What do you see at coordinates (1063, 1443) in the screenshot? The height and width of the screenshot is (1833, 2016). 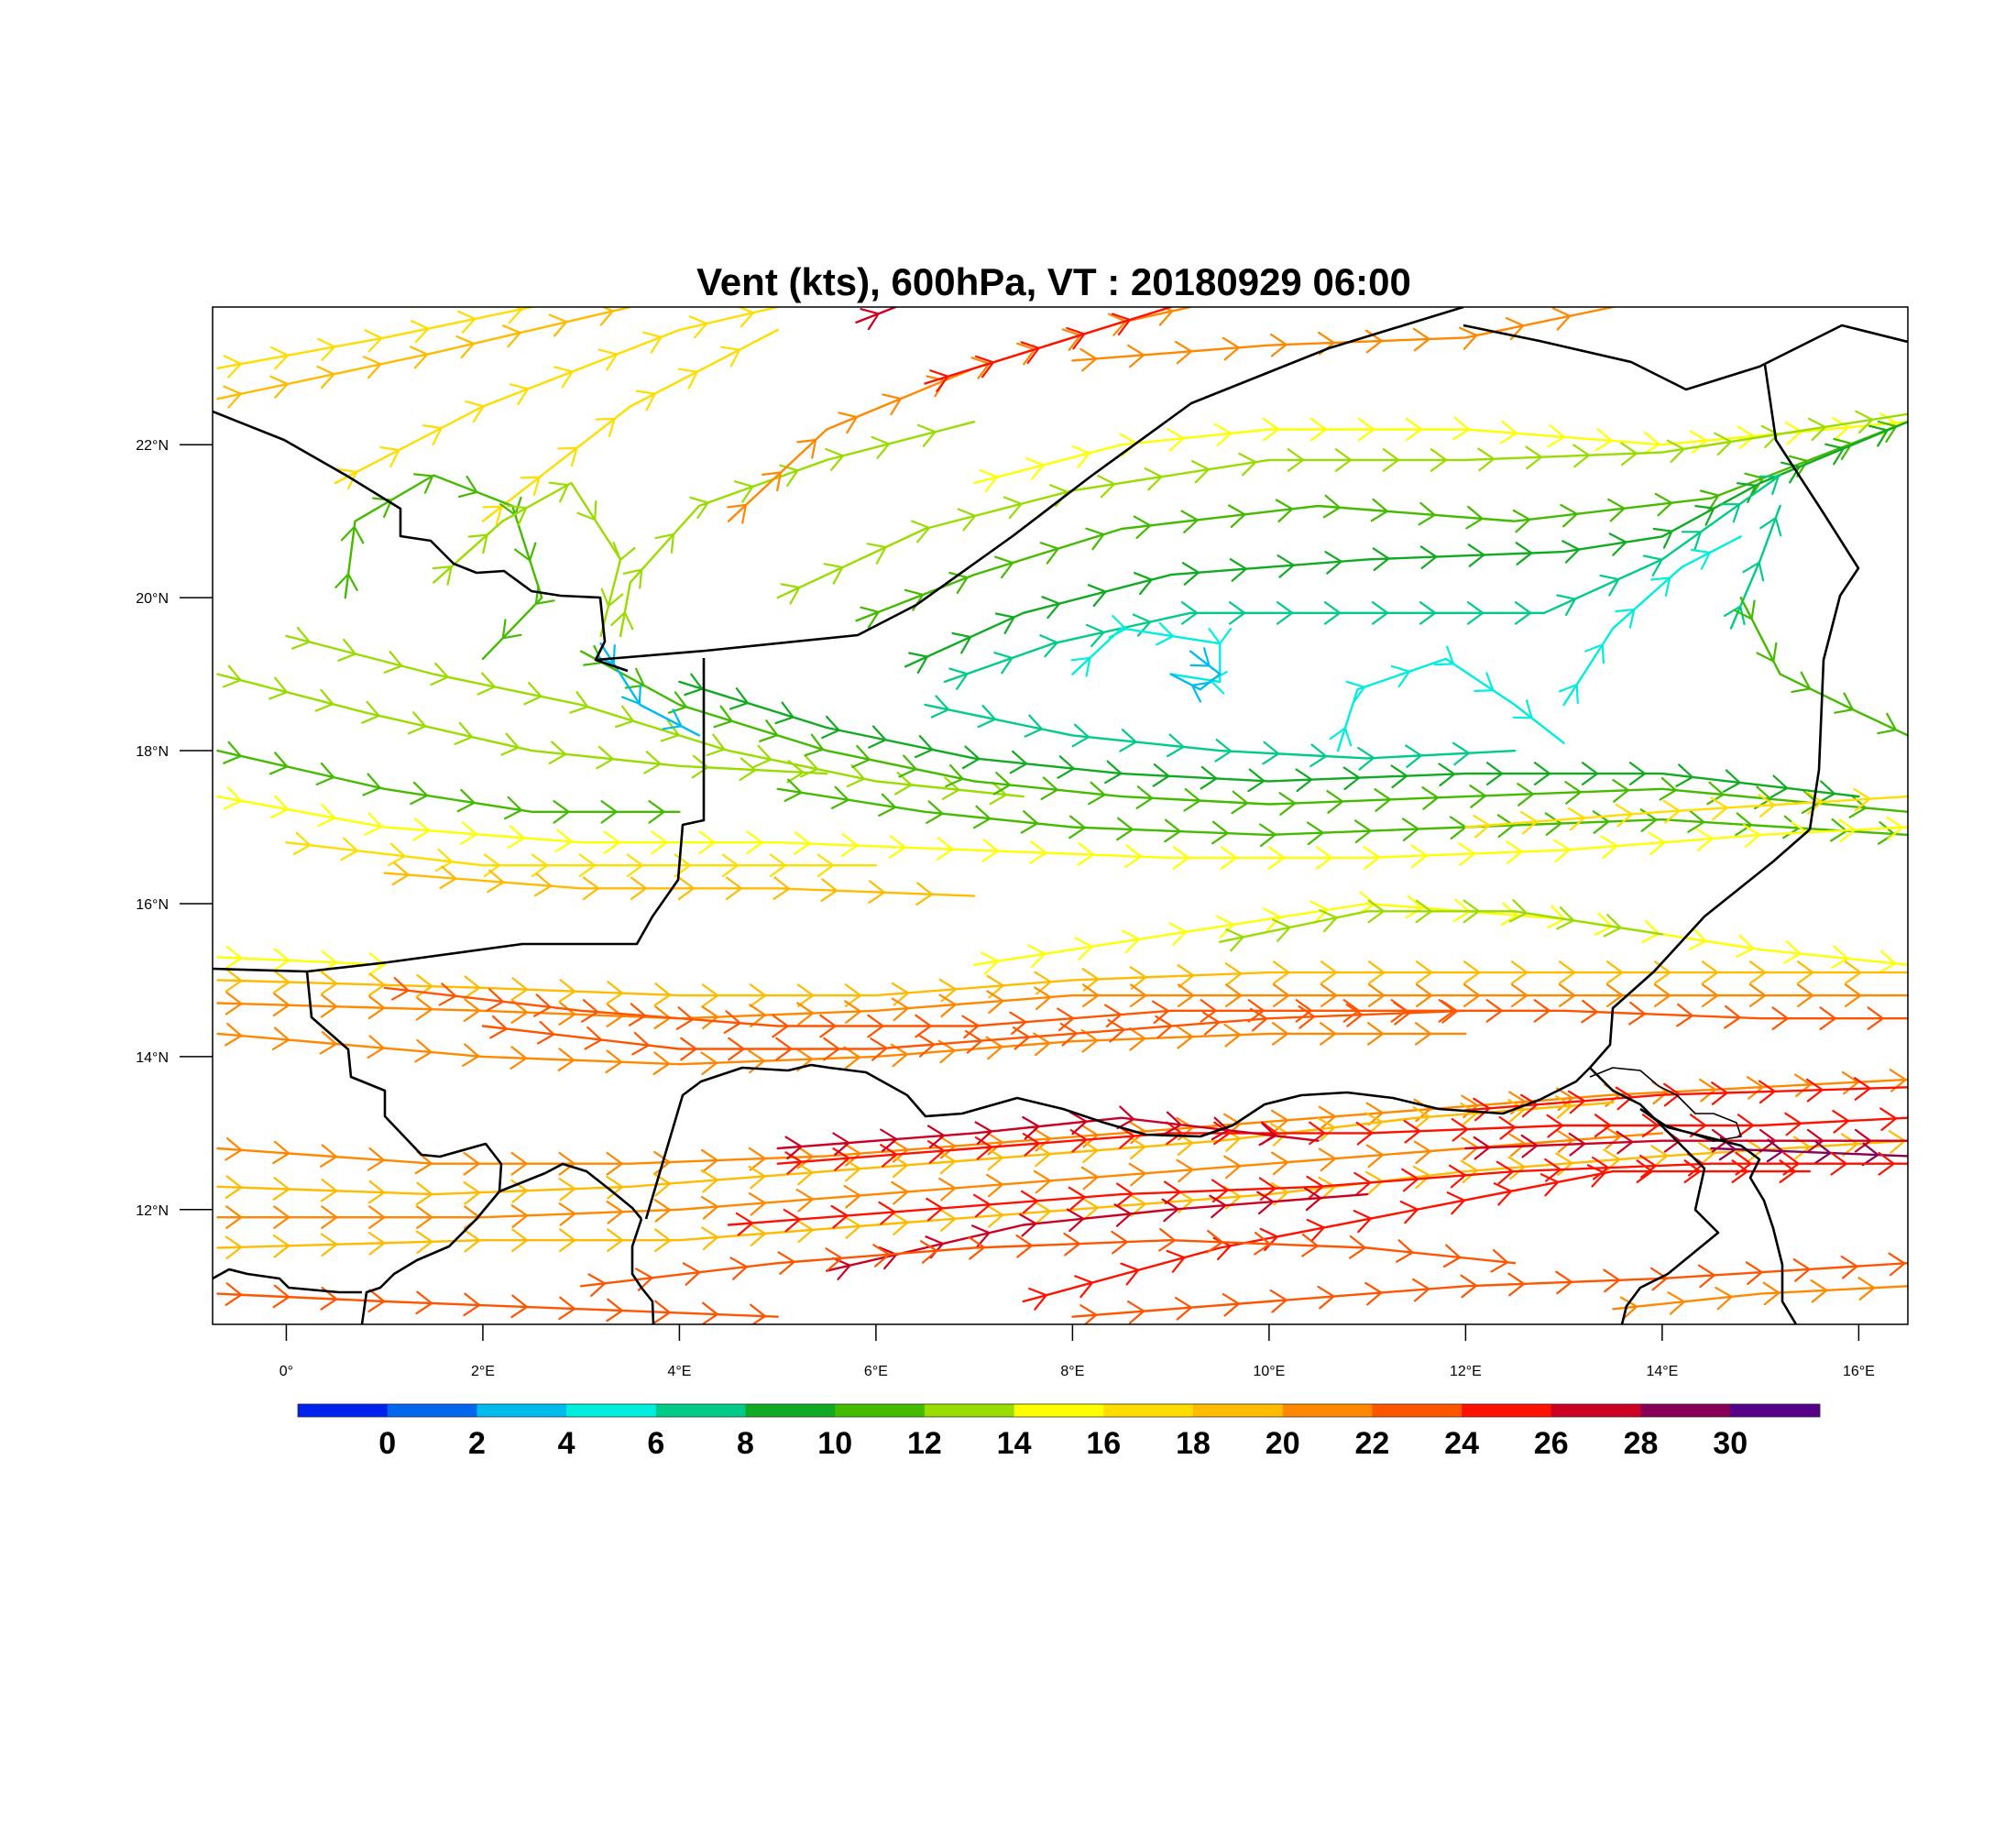 I see `colorbar-labels: 0 2 4 6 8 10 12 14 16 18 20 22 24 26 28 30` at bounding box center [1063, 1443].